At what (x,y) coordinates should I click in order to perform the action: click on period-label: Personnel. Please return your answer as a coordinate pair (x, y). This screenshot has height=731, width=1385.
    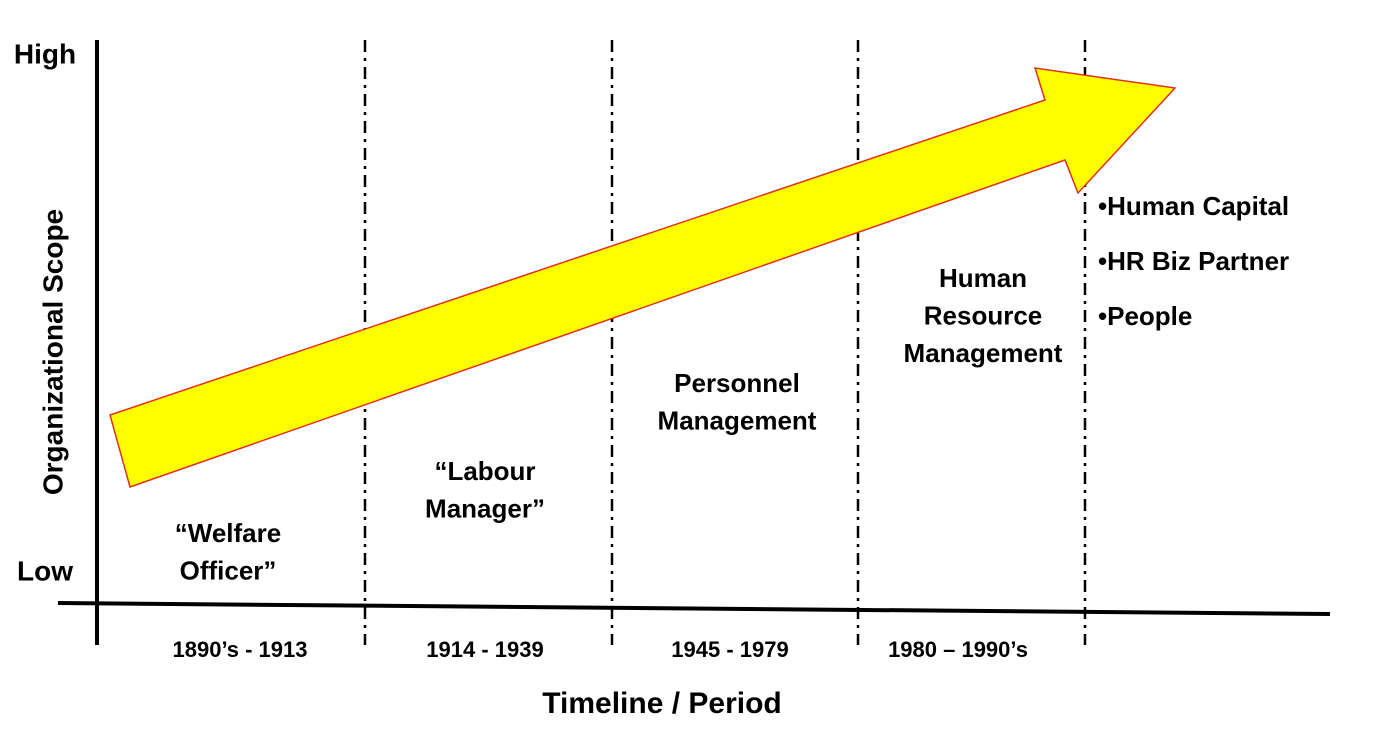
    Looking at the image, I should click on (737, 383).